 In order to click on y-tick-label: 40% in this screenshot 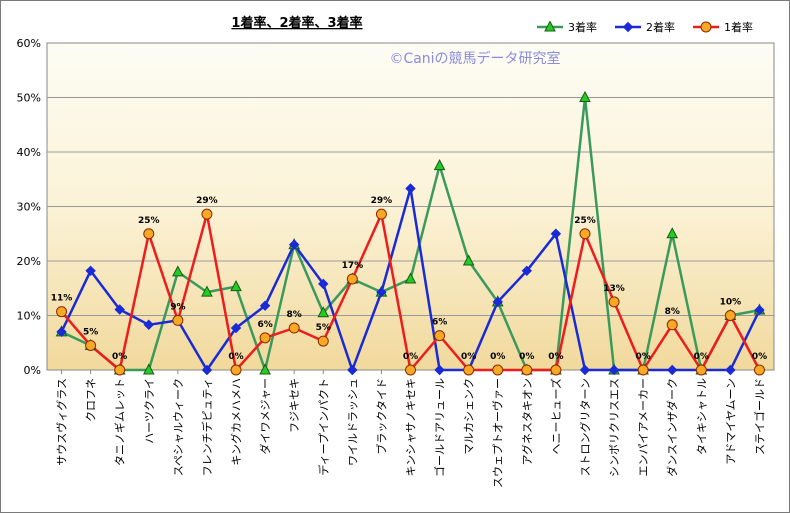, I will do `click(29, 152)`.